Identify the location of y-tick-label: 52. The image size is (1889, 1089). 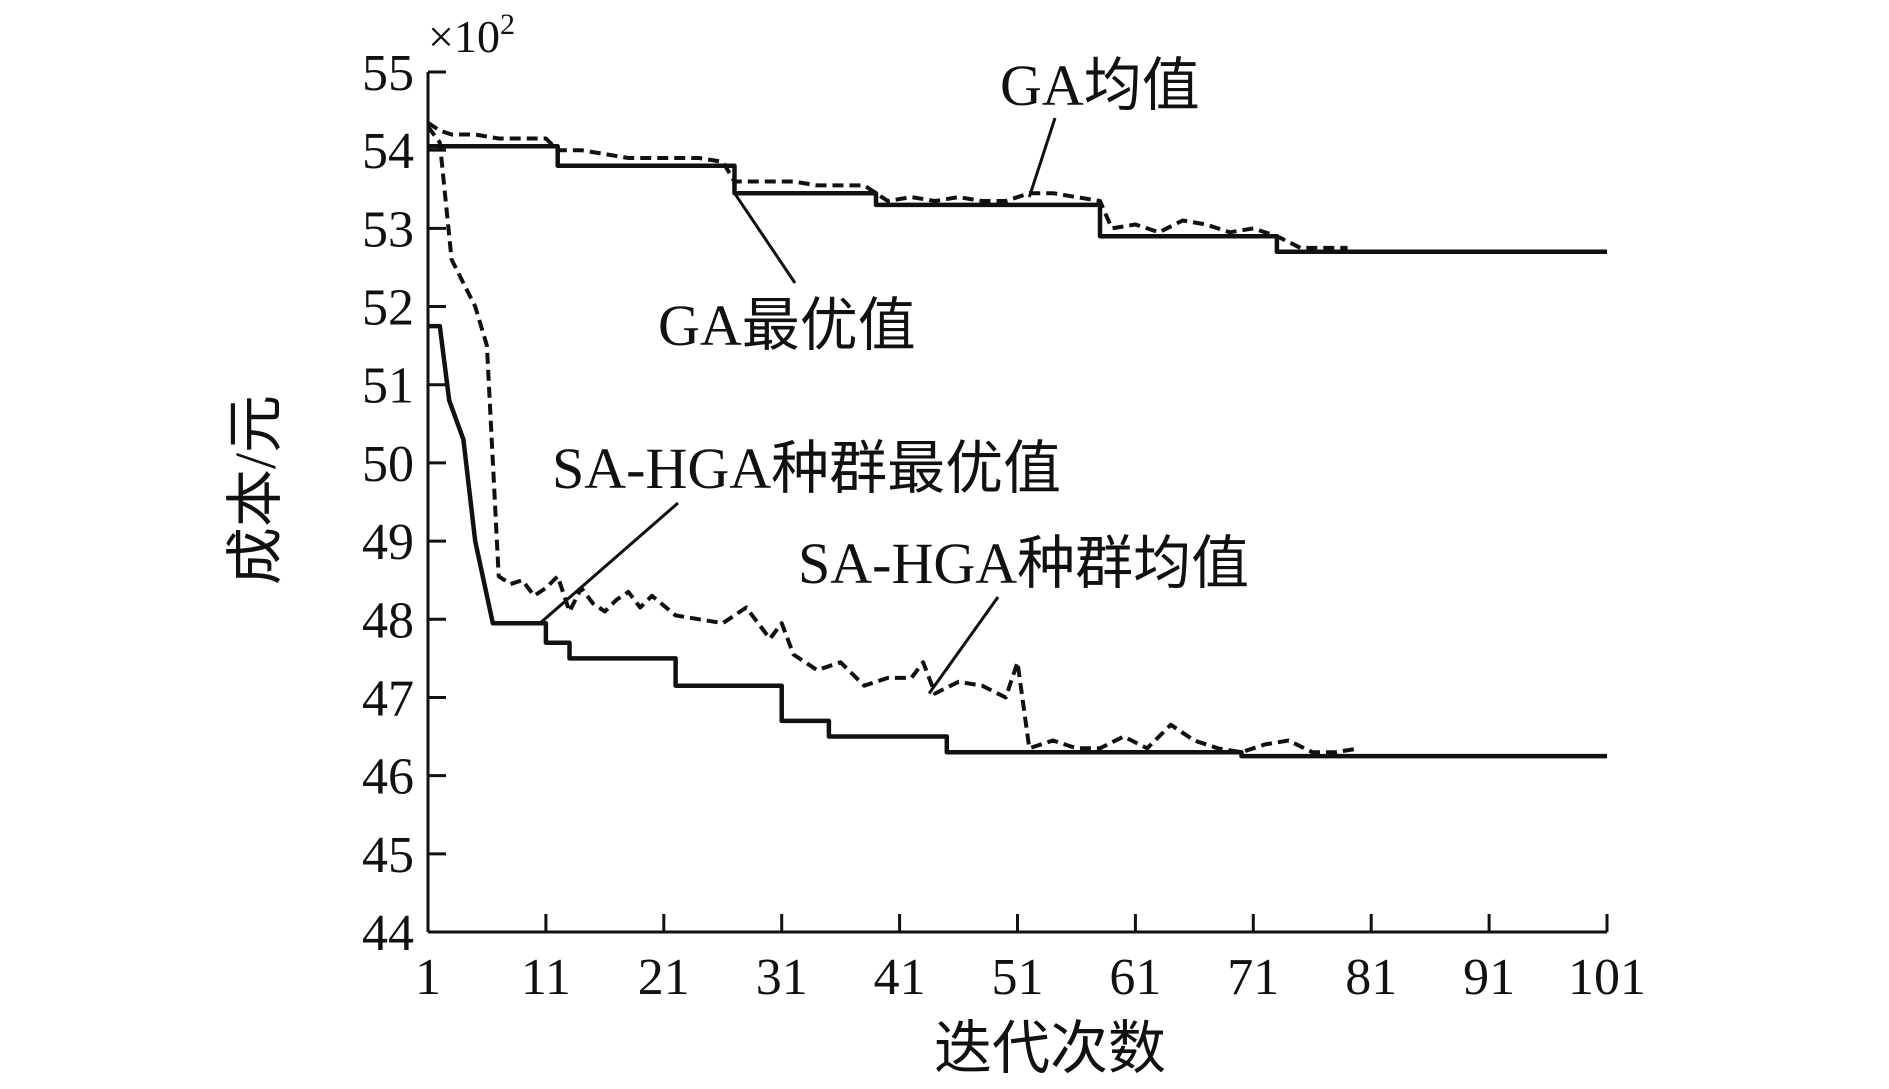
(388, 308).